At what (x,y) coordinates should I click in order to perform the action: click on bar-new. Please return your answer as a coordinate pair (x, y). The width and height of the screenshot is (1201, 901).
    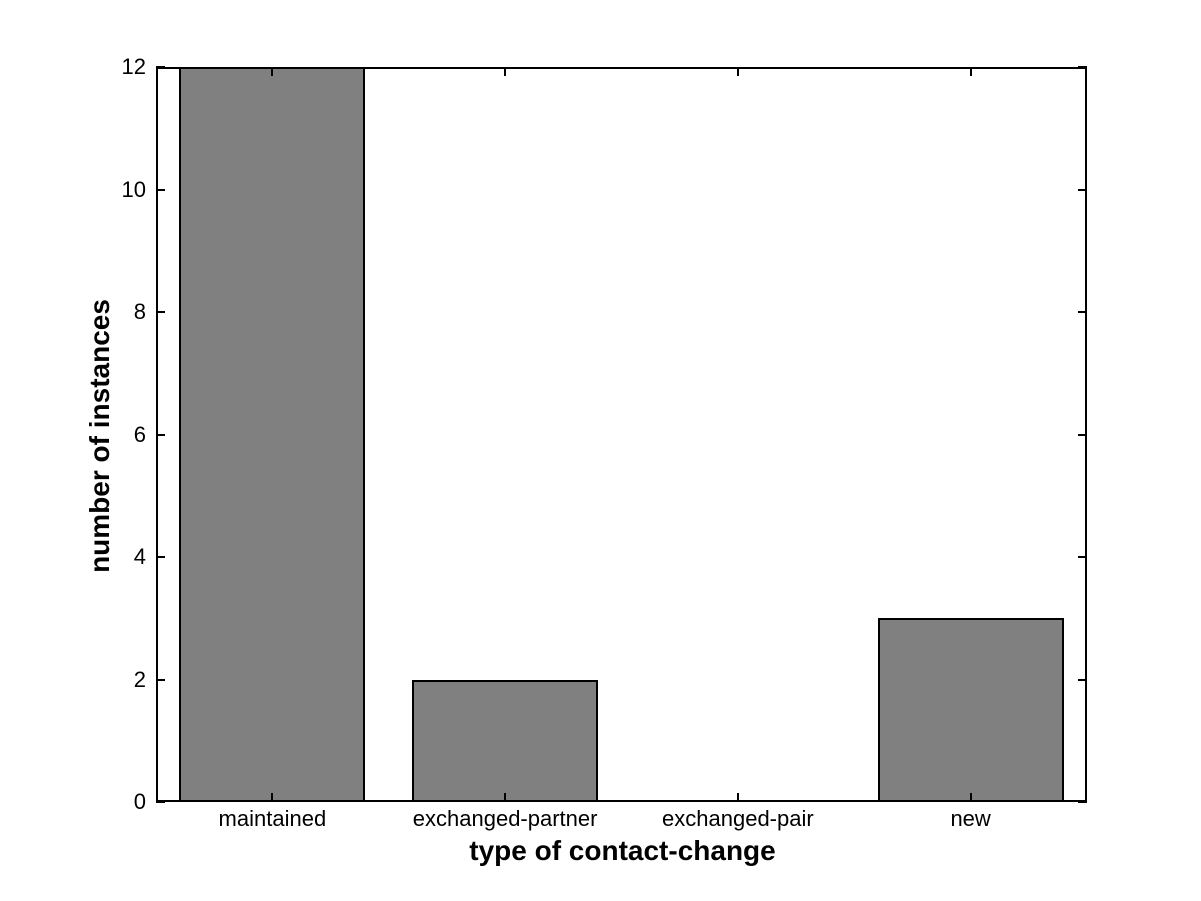
    Looking at the image, I should click on (970, 710).